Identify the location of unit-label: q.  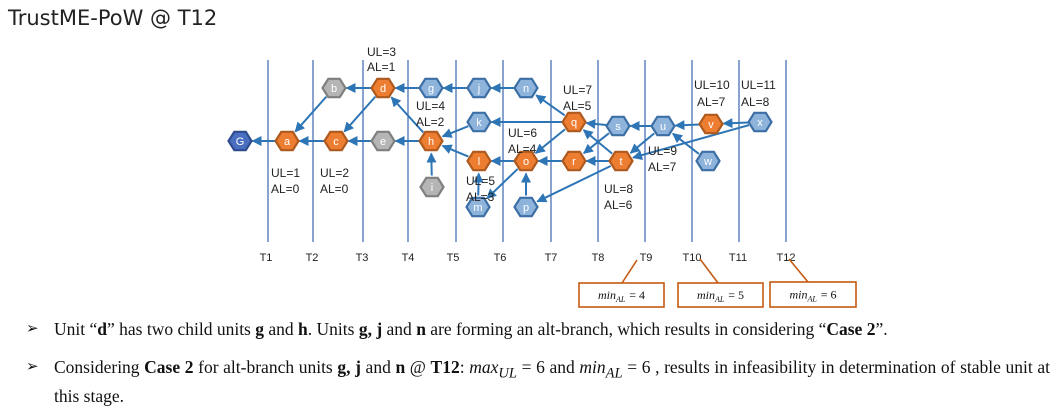
(574, 123).